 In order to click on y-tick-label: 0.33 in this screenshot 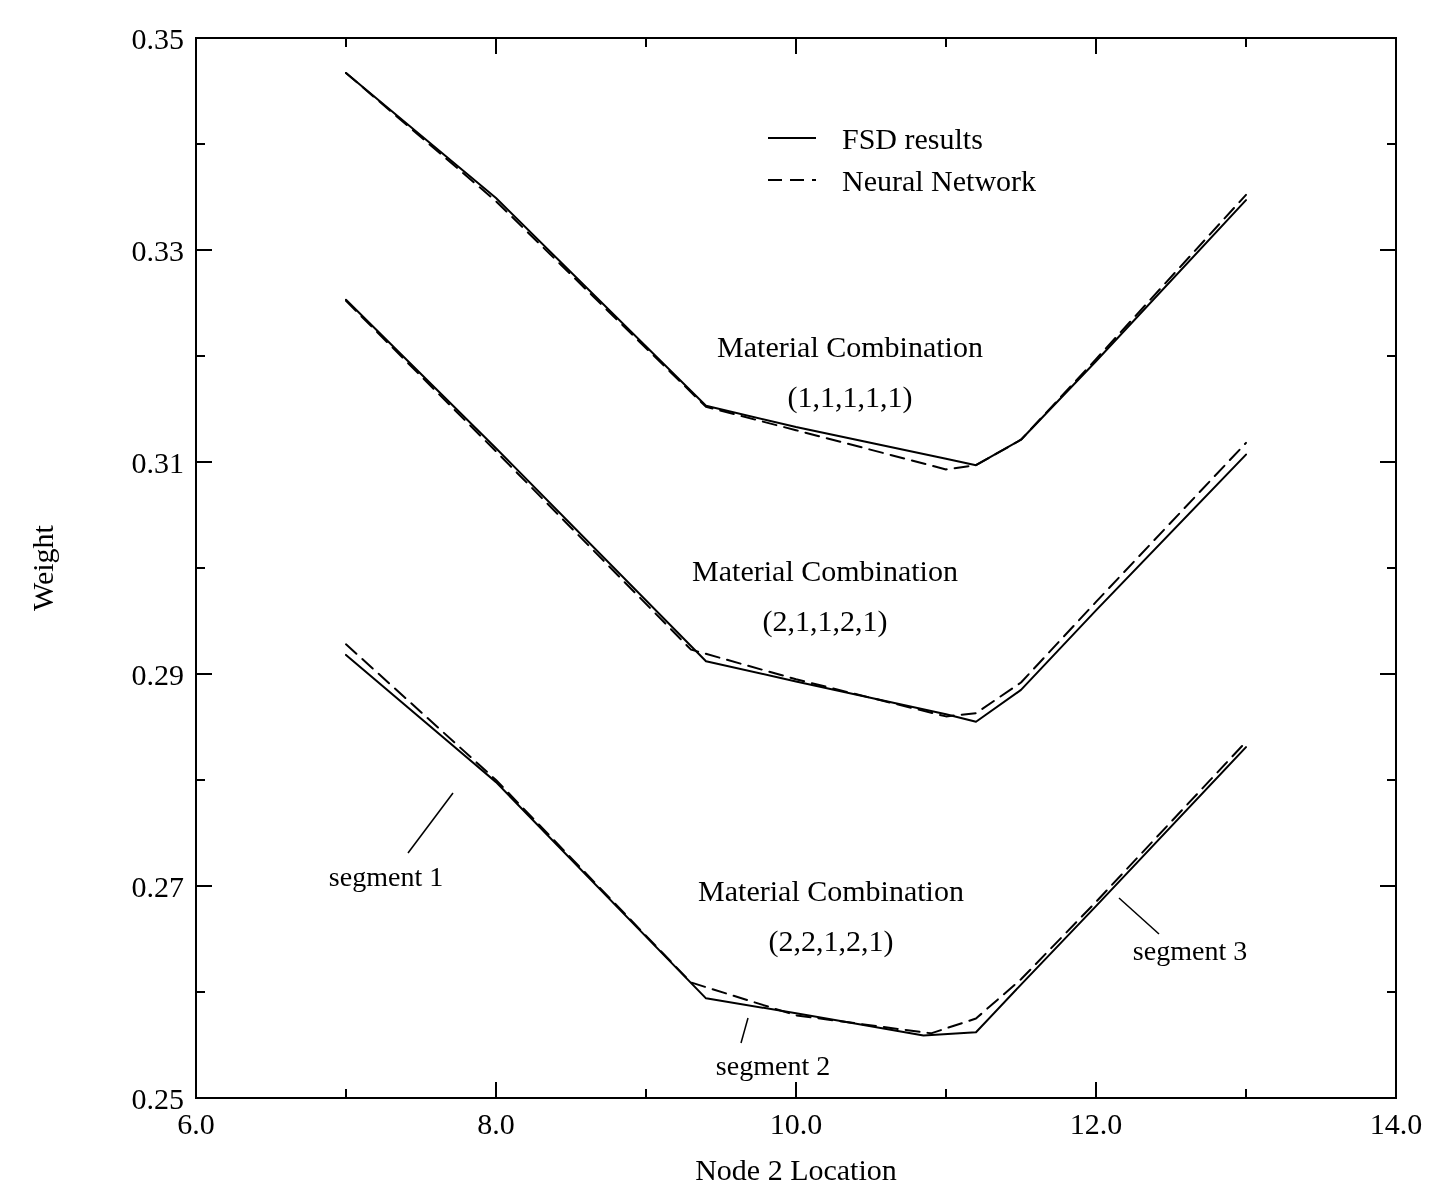, I will do `click(157, 250)`.